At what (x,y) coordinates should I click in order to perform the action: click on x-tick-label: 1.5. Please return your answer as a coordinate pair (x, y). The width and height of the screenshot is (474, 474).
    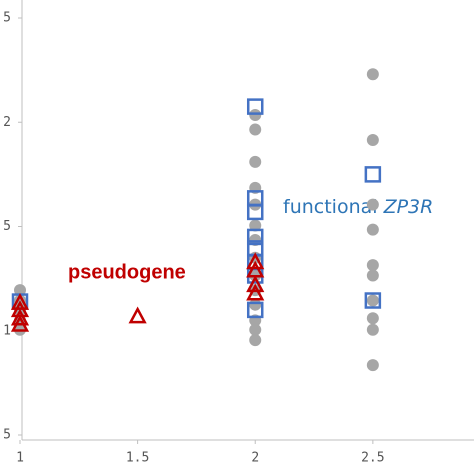
    Looking at the image, I should click on (137, 458).